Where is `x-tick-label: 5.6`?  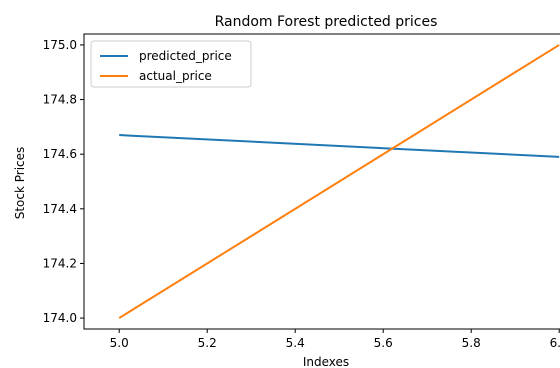
x-tick-label: 5.6 is located at coordinates (383, 343).